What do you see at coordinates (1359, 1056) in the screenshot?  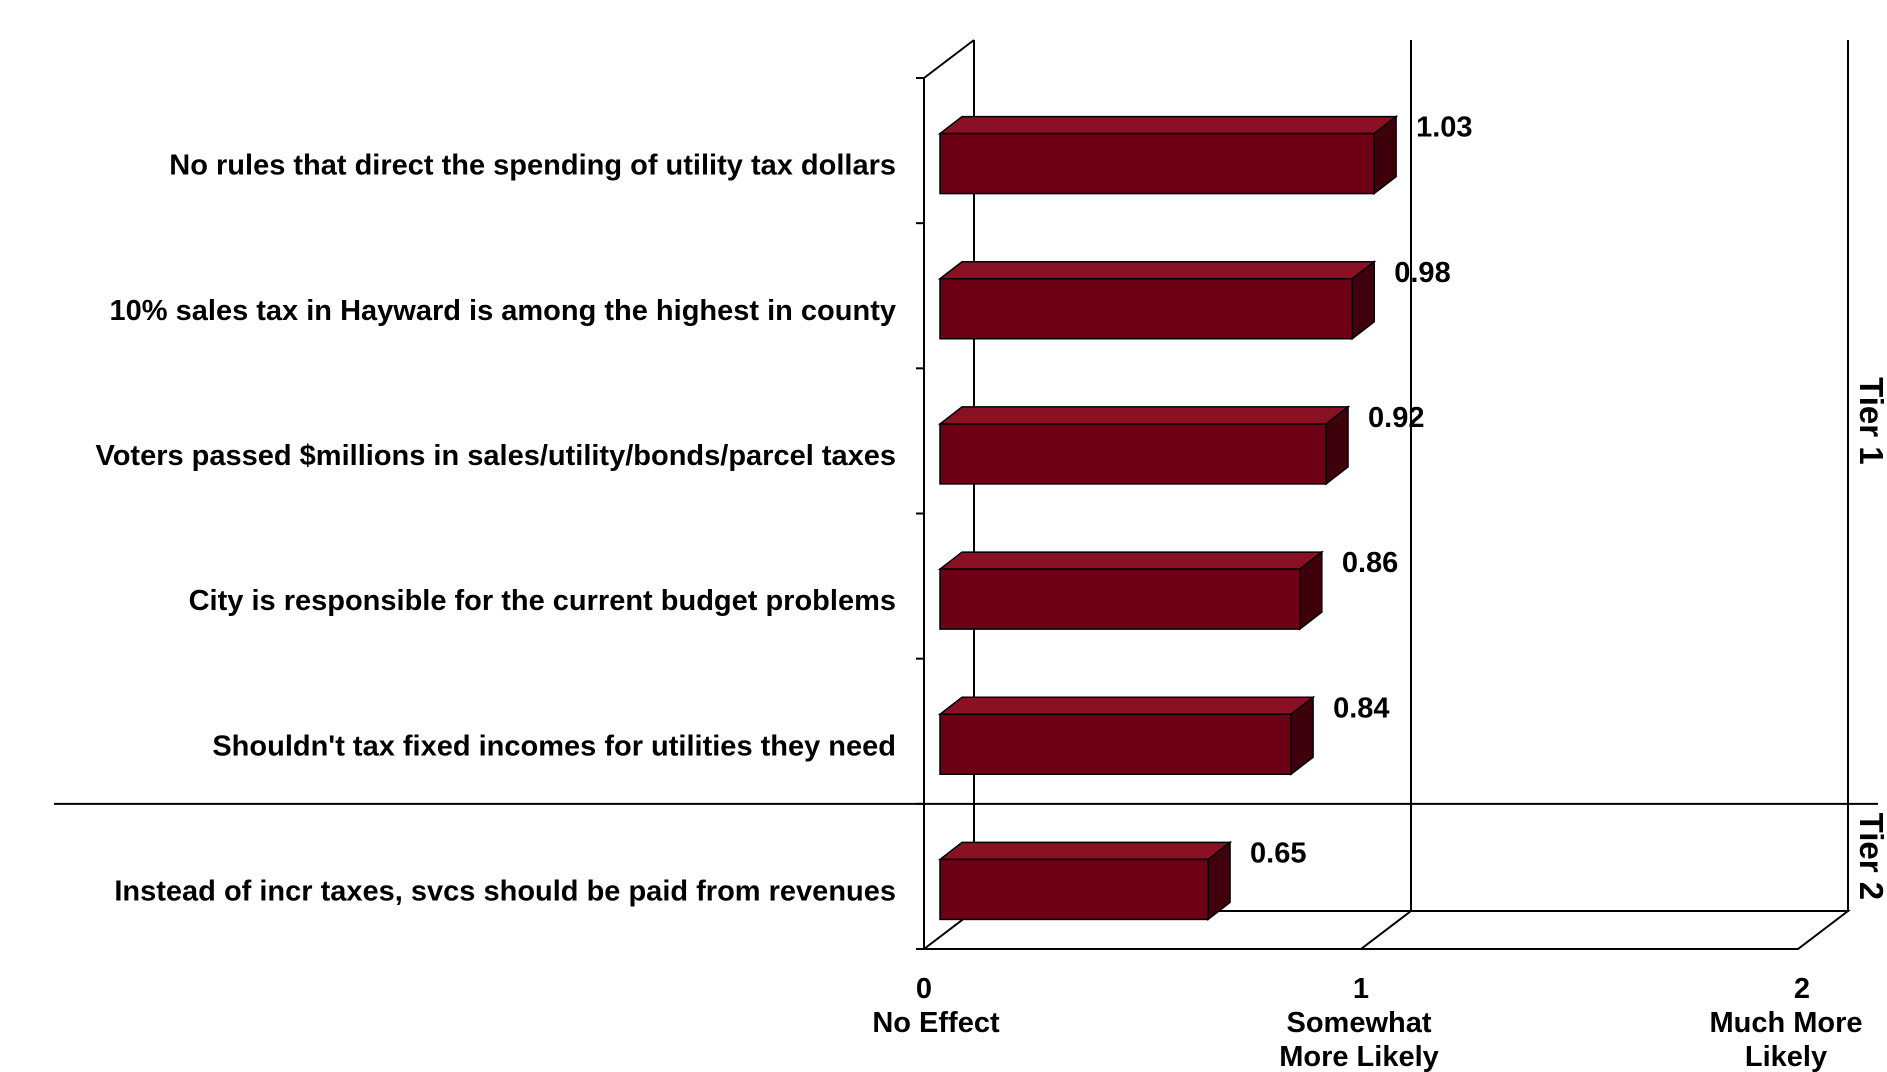 I see `x-tick-label-1-1: More Likely` at bounding box center [1359, 1056].